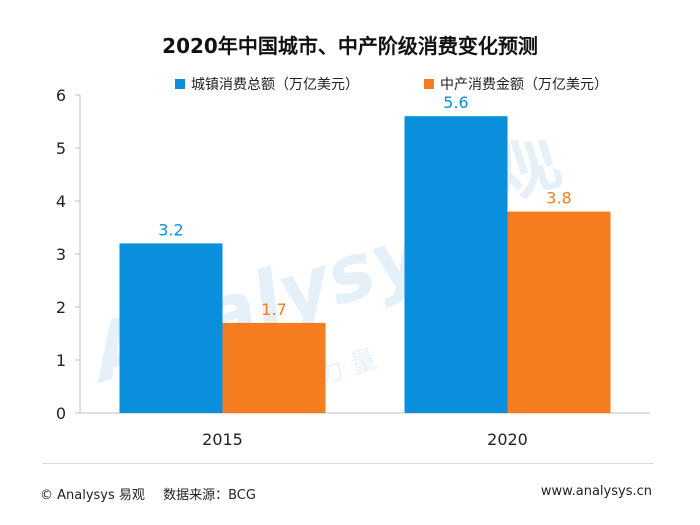 The height and width of the screenshot is (525, 700). What do you see at coordinates (61, 254) in the screenshot?
I see `y-tick-label: 3` at bounding box center [61, 254].